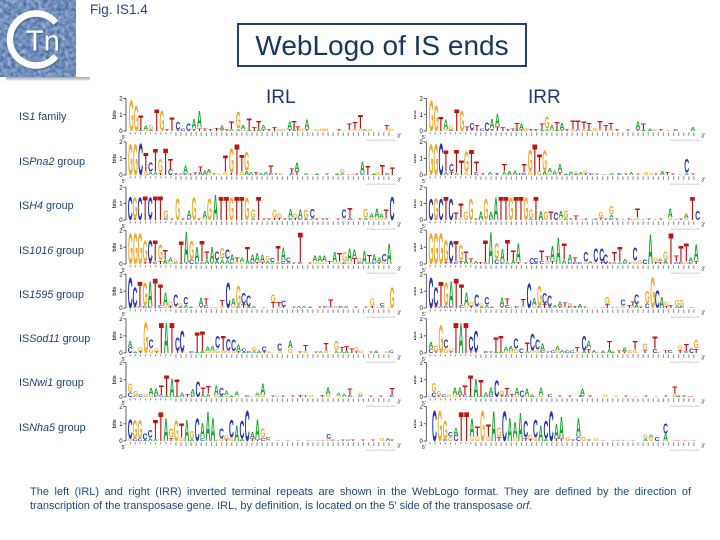 The image size is (720, 540). Describe the element at coordinates (399, 136) in the screenshot. I see `svg-text: 3′` at that location.